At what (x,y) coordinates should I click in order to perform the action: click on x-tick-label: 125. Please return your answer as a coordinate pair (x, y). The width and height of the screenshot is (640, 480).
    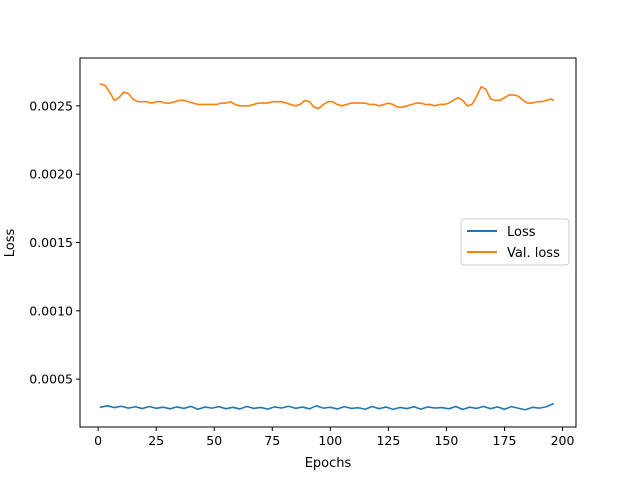
    Looking at the image, I should click on (388, 440).